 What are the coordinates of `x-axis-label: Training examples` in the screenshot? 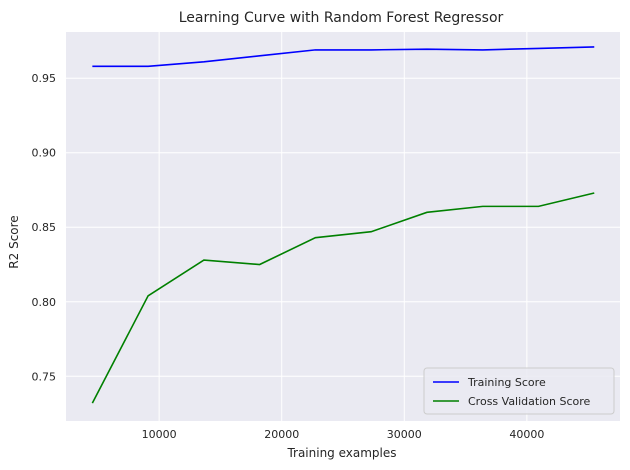 It's located at (341, 453).